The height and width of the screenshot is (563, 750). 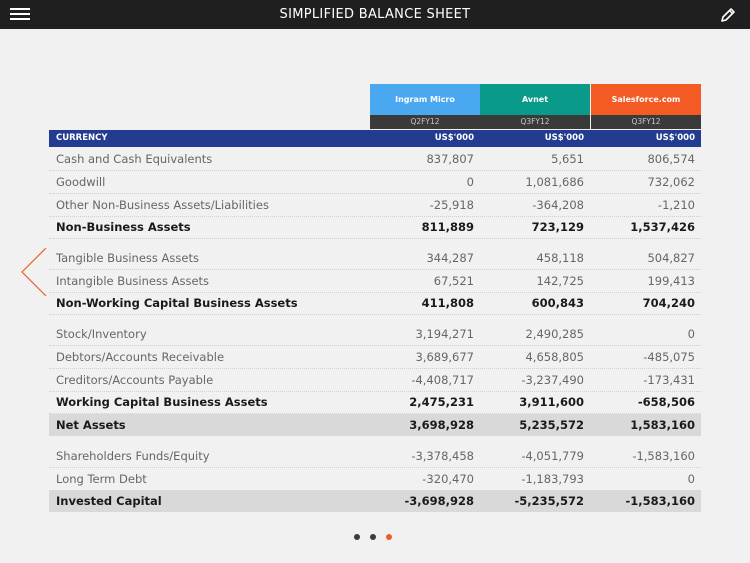 I want to click on cell-value: 2,475,231, so click(x=441, y=402).